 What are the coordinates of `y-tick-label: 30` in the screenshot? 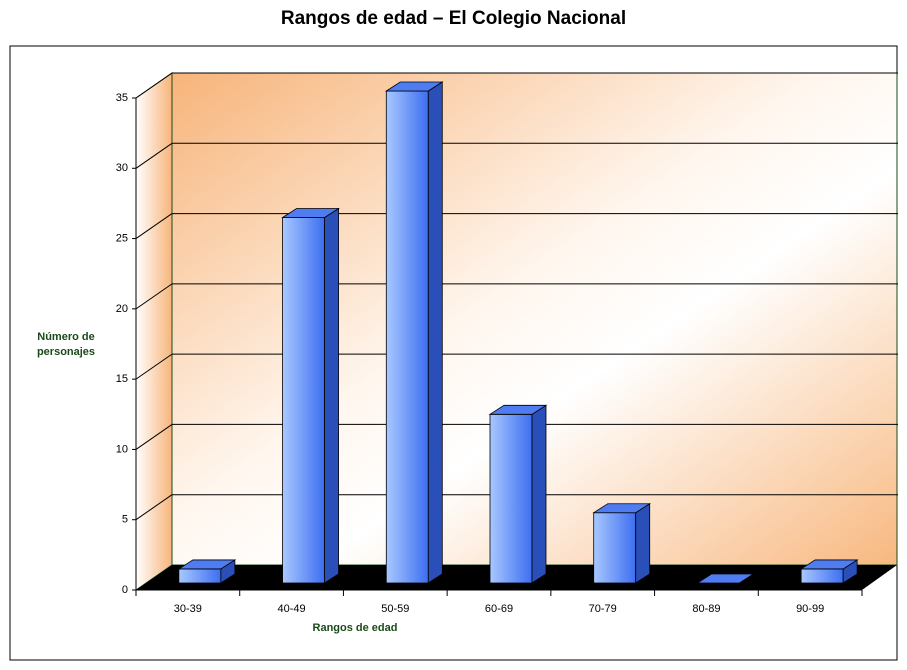 It's located at (122, 168).